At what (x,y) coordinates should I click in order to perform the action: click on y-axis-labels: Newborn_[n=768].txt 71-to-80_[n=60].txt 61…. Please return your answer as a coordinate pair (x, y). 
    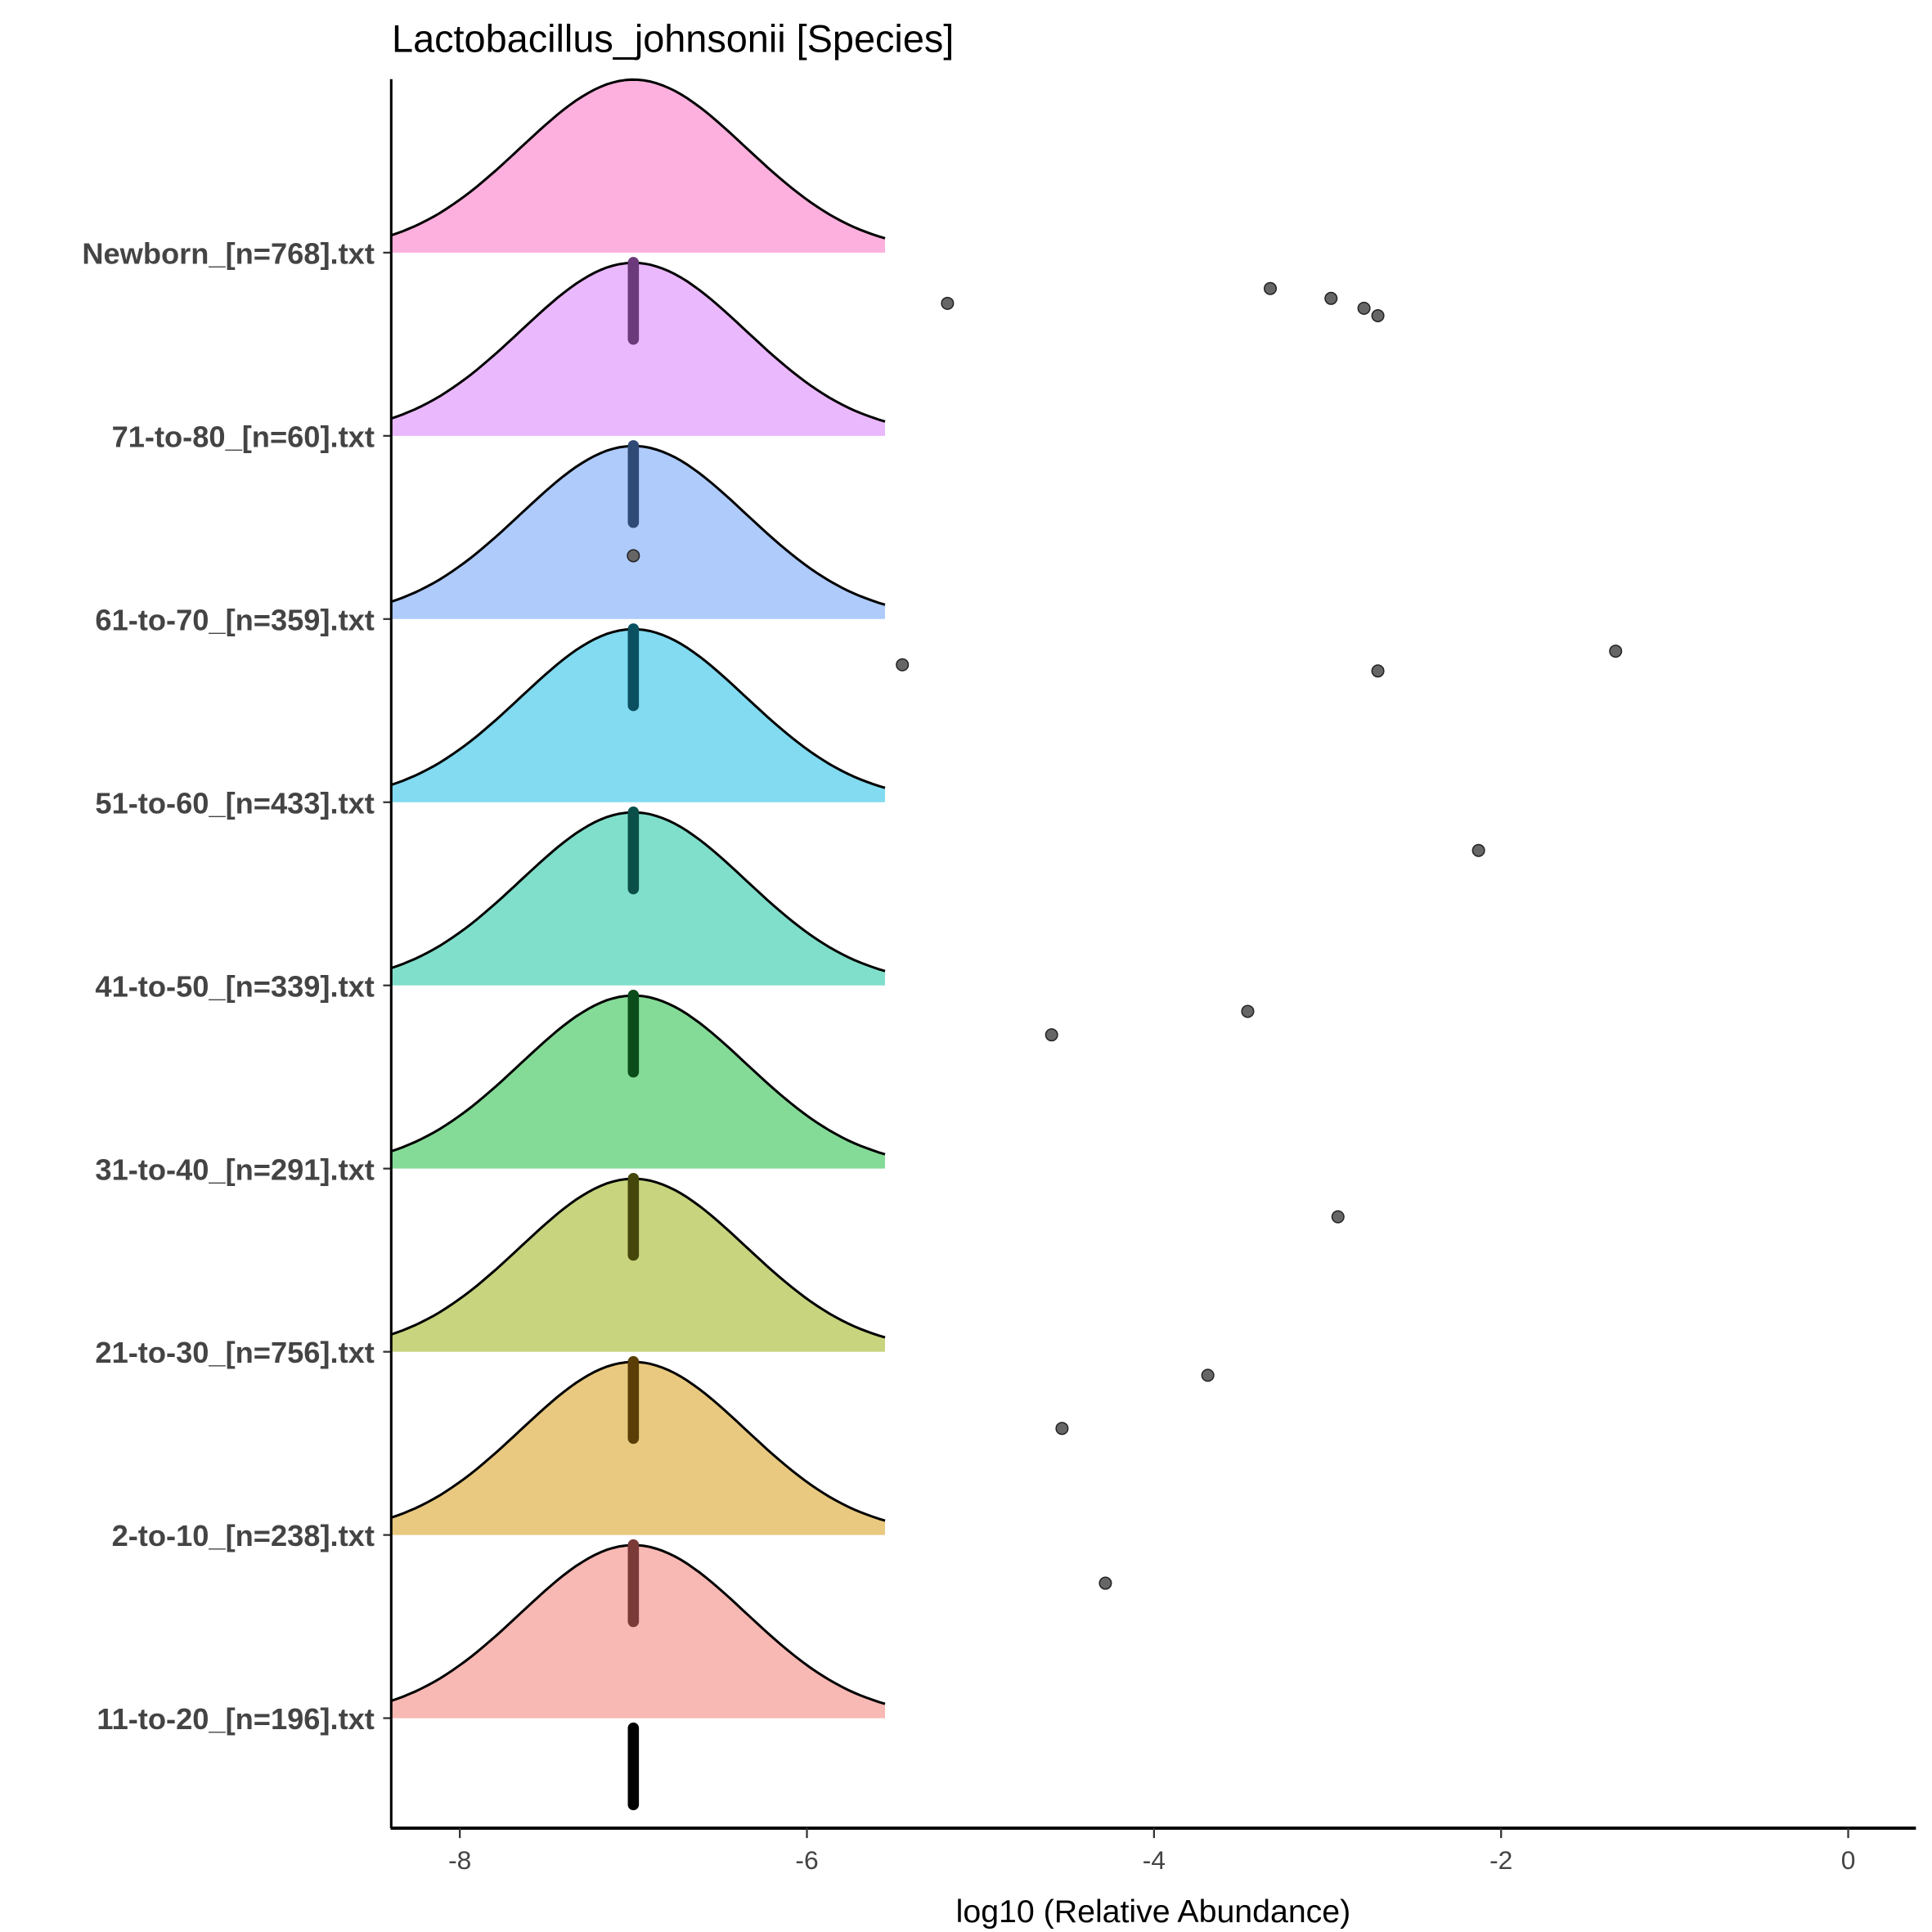
    Looking at the image, I should click on (237, 986).